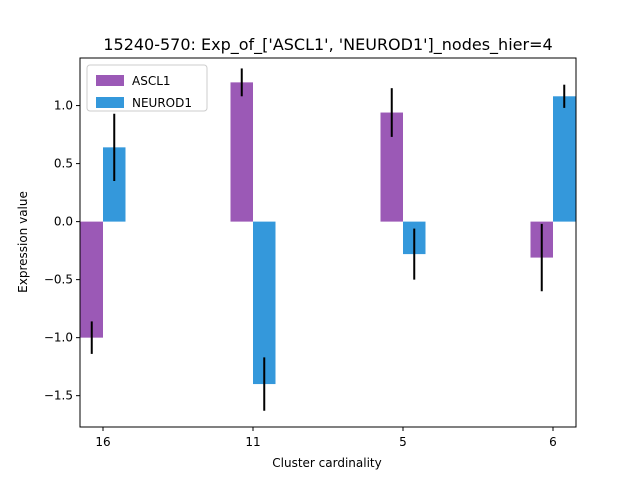 The image size is (640, 480). I want to click on y-tick-label: 0.0, so click(63, 222).